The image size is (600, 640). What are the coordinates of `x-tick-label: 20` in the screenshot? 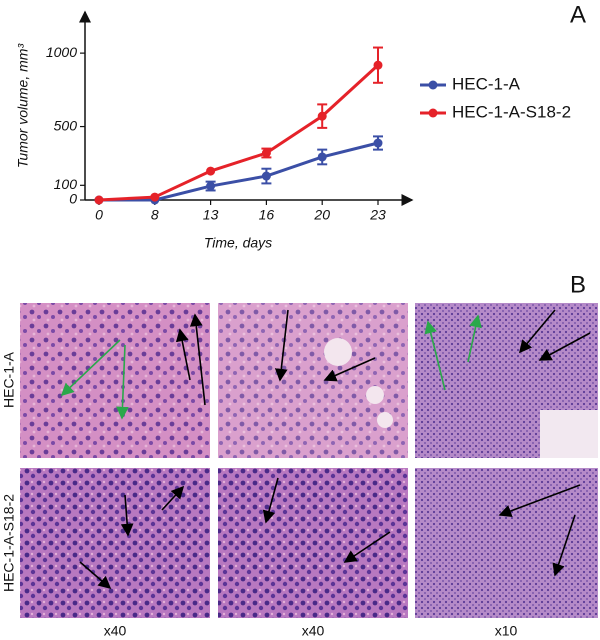 It's located at (321, 215).